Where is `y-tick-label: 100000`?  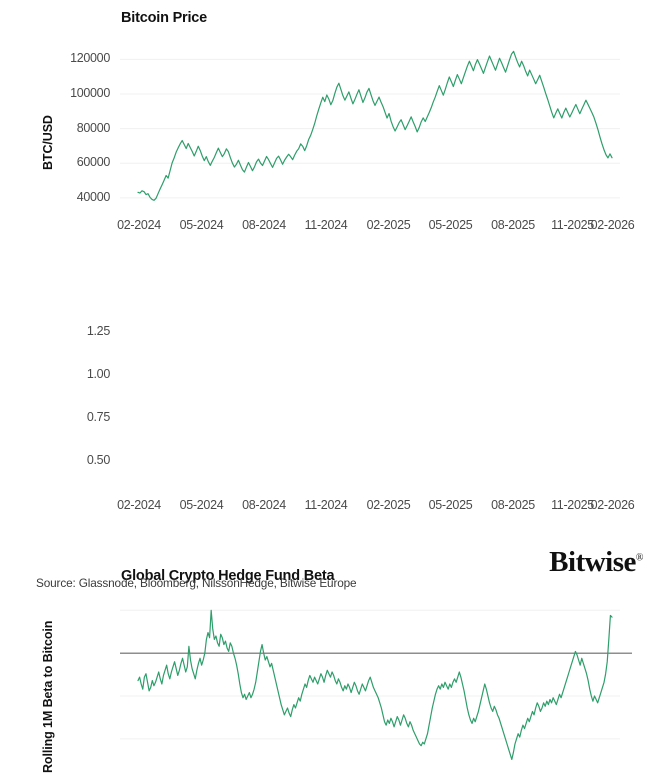 y-tick-label: 100000 is located at coordinates (90, 92).